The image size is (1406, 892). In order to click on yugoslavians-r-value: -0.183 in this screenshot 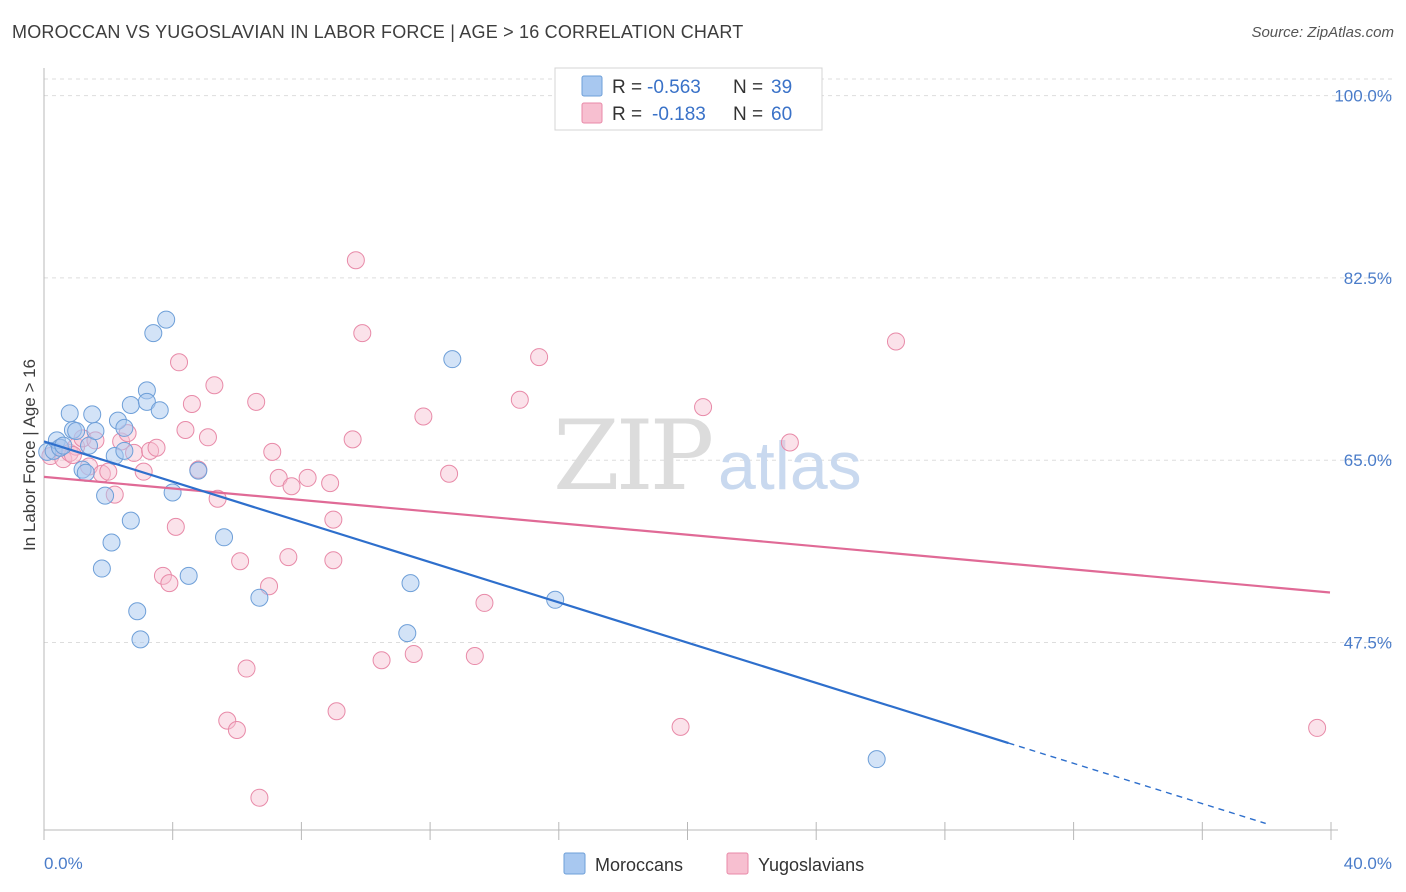, I will do `click(679, 114)`.